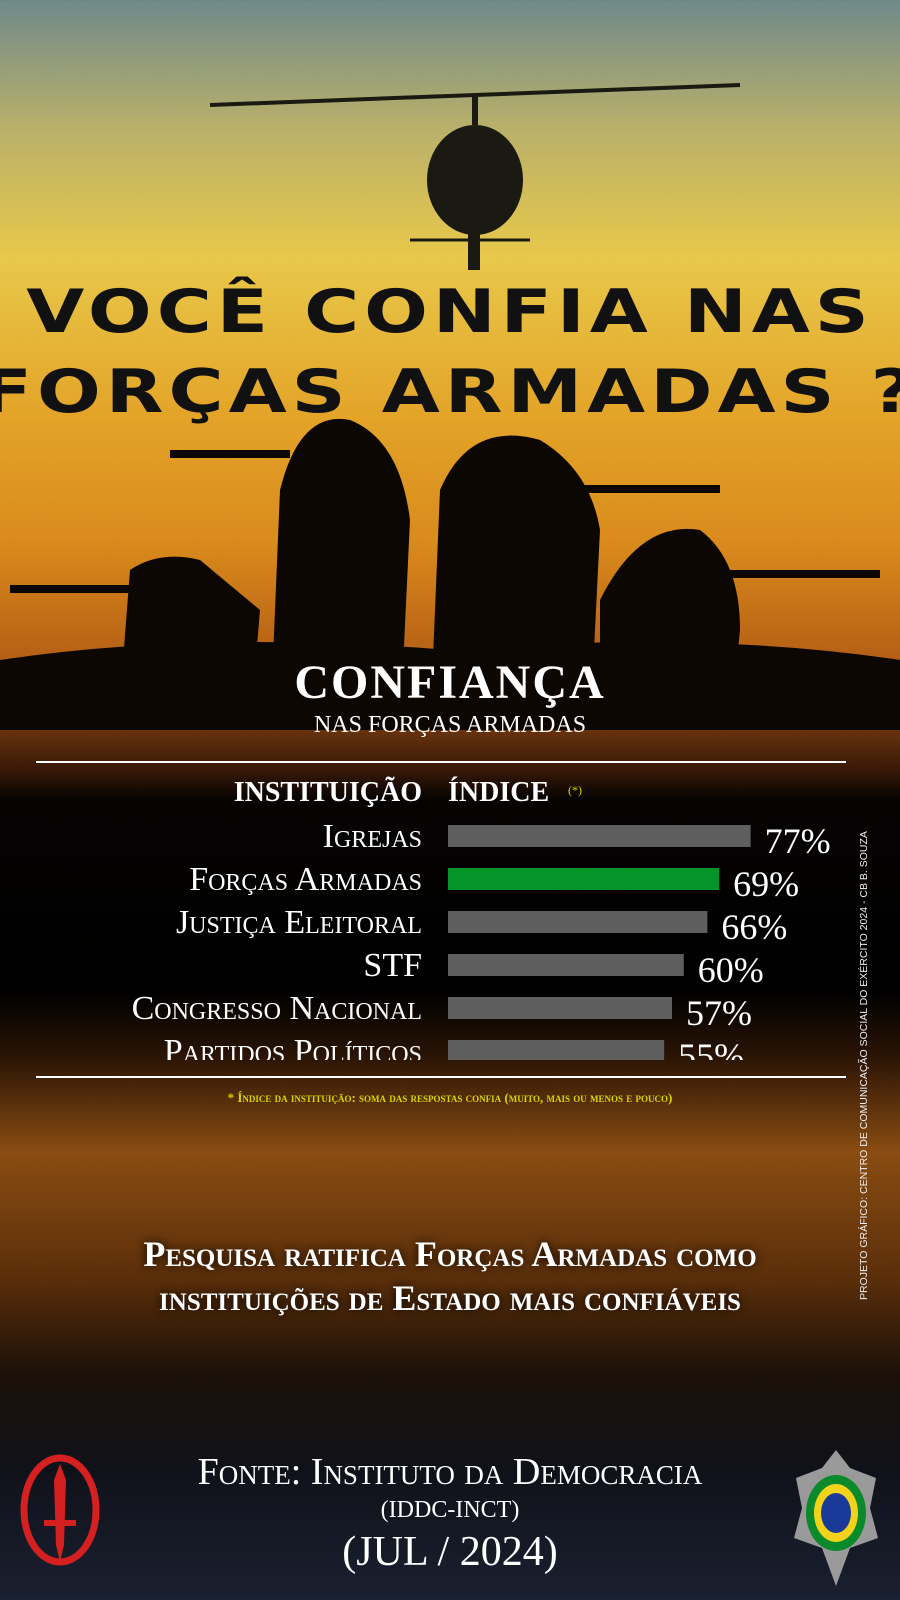 This screenshot has height=1600, width=900. I want to click on category-label: Justiça Eleitoral, so click(299, 922).